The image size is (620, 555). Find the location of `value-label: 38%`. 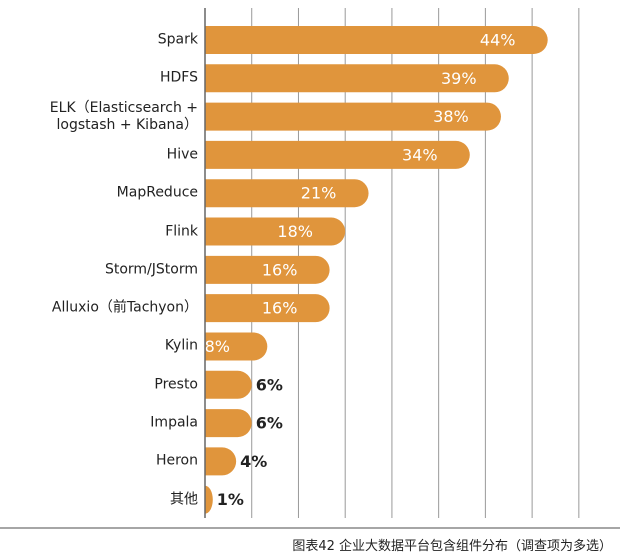

value-label: 38% is located at coordinates (451, 116).